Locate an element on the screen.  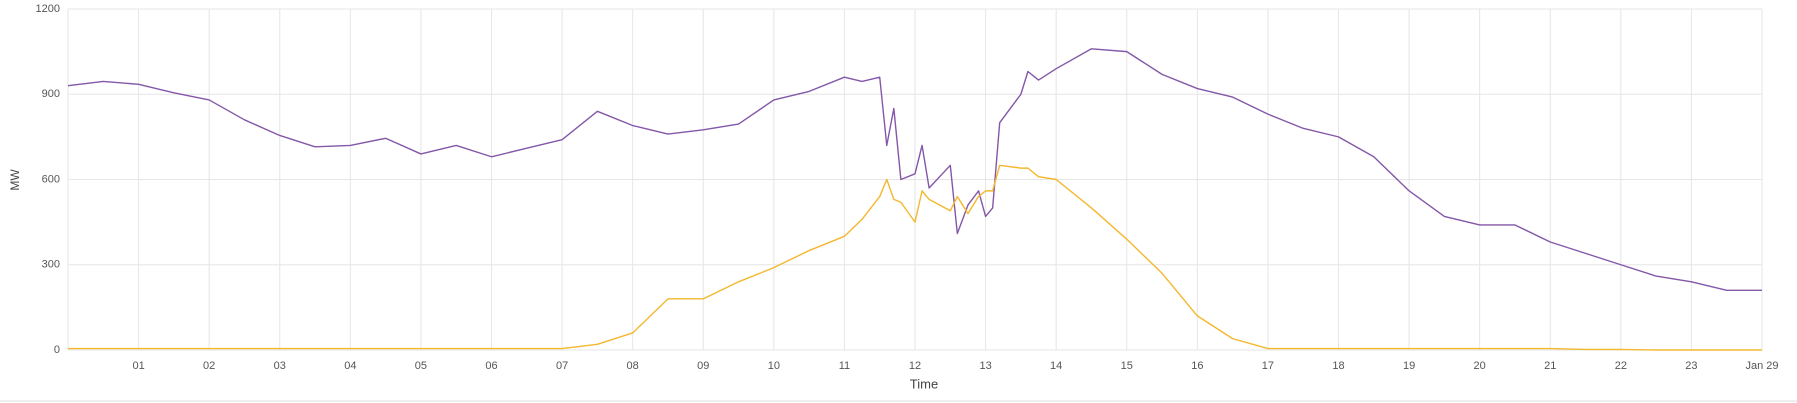
x-tick-label: 10 is located at coordinates (774, 366).